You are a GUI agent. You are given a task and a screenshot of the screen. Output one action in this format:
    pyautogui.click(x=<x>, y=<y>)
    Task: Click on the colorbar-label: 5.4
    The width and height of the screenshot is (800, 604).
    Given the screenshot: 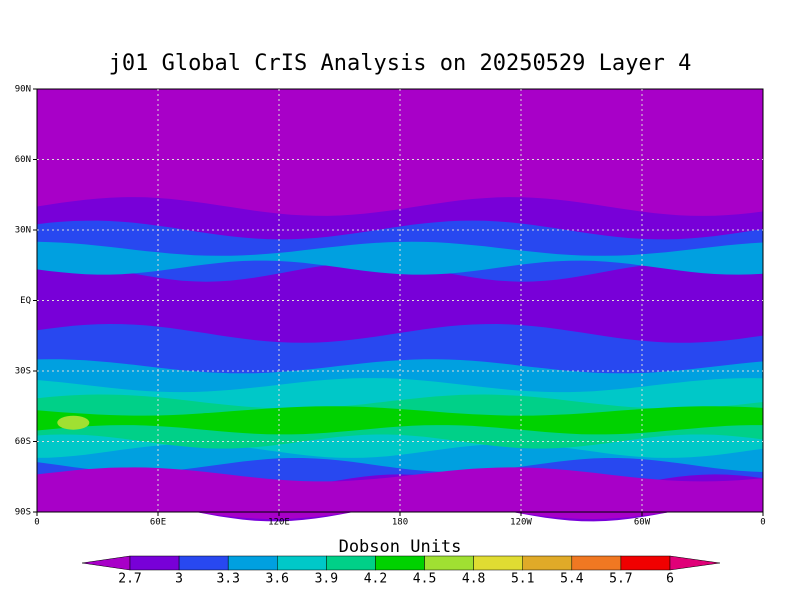 What is the action you would take?
    pyautogui.click(x=572, y=579)
    